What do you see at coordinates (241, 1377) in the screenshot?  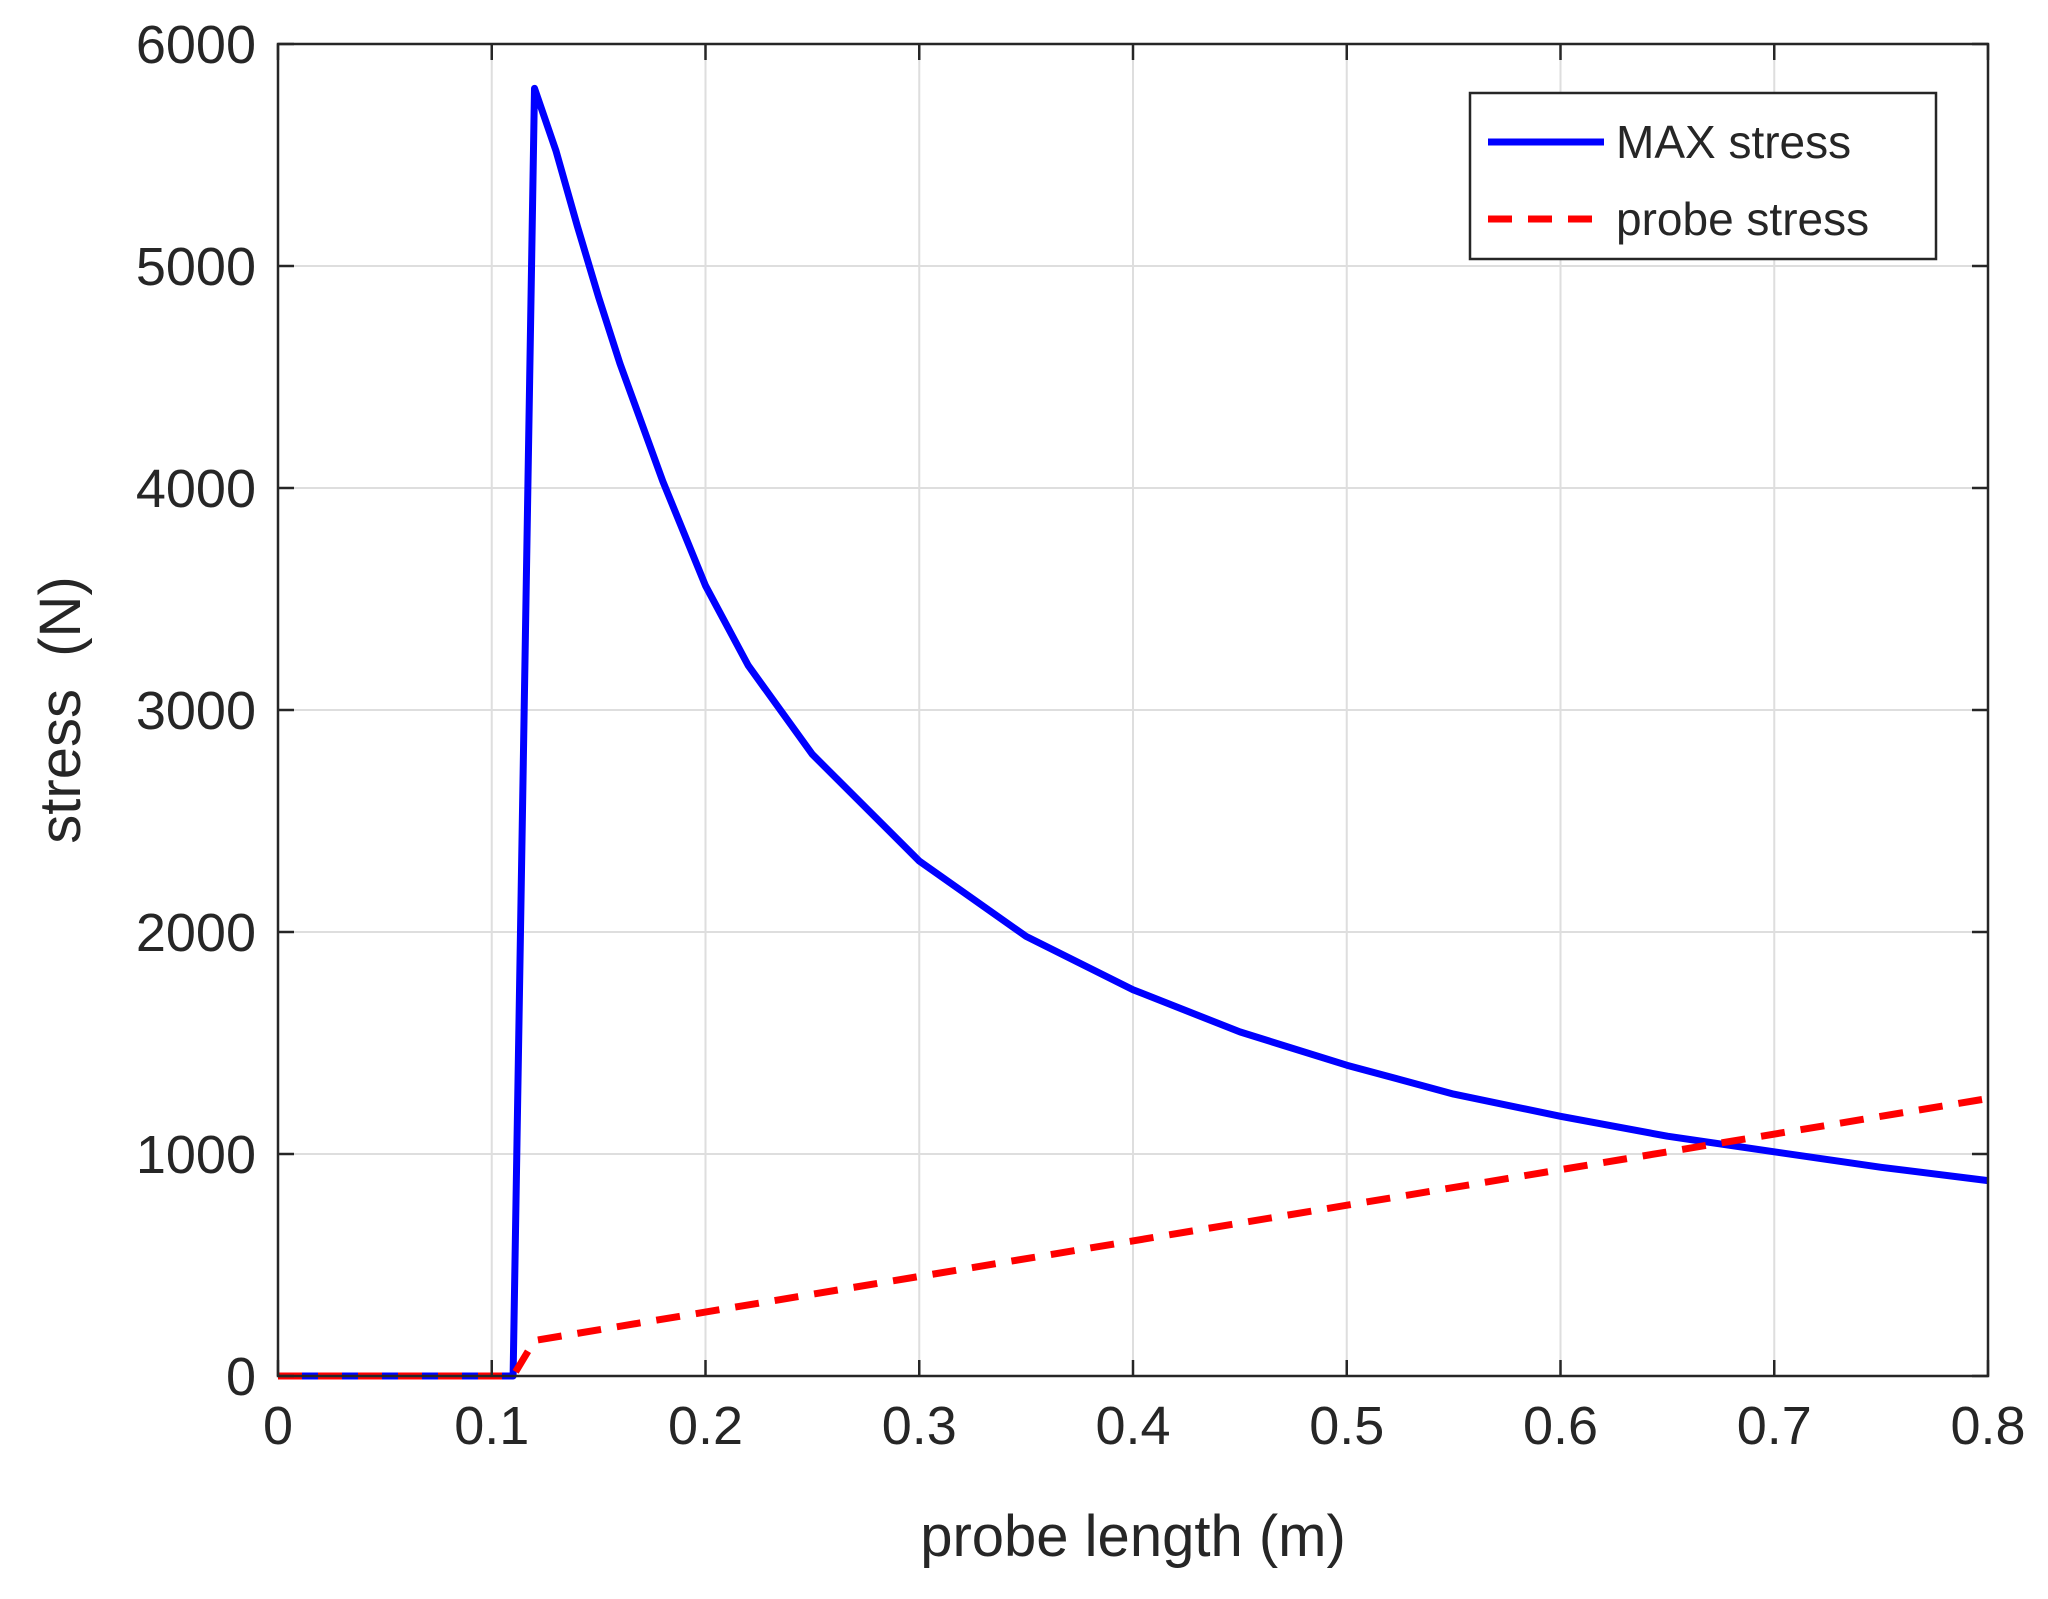 I see `y-tick-label: 0` at bounding box center [241, 1377].